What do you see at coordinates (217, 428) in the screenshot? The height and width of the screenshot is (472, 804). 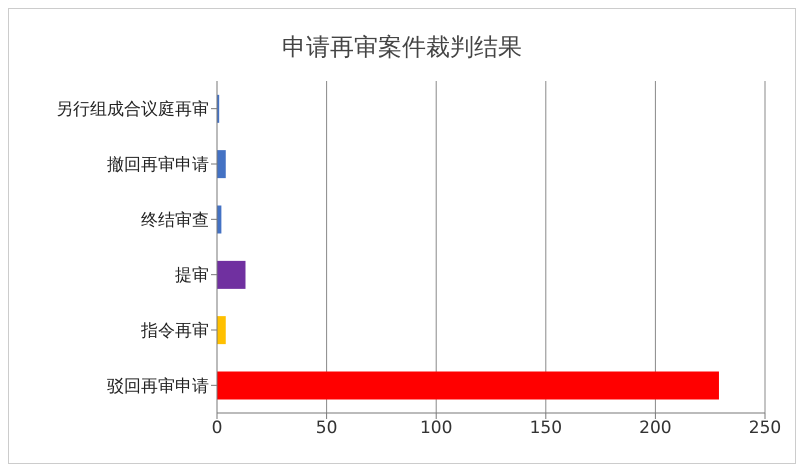 I see `x-tick-label: 0` at bounding box center [217, 428].